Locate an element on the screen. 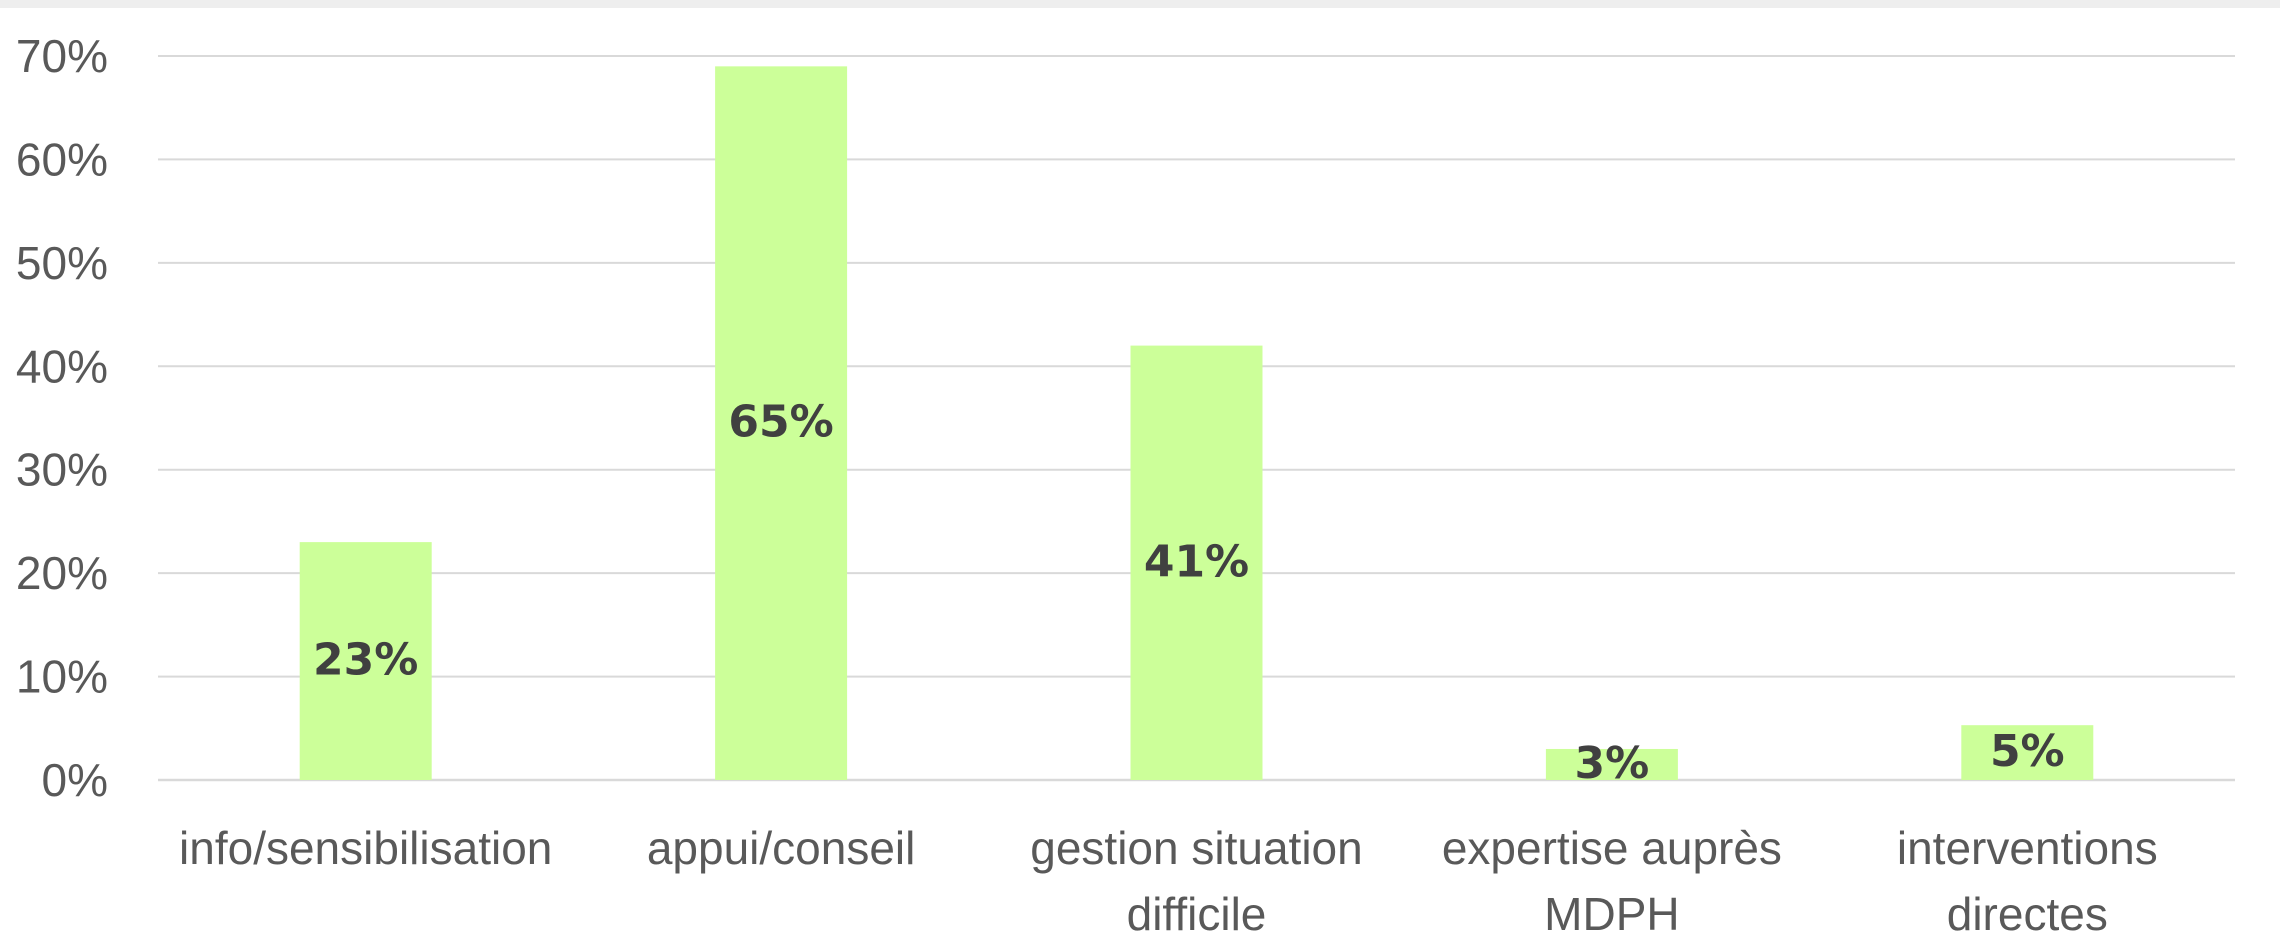 This screenshot has height=933, width=2280. y-axis-tick-labels: 0% 10% 20% 30% 40% 50% 60% 70% is located at coordinates (62, 418).